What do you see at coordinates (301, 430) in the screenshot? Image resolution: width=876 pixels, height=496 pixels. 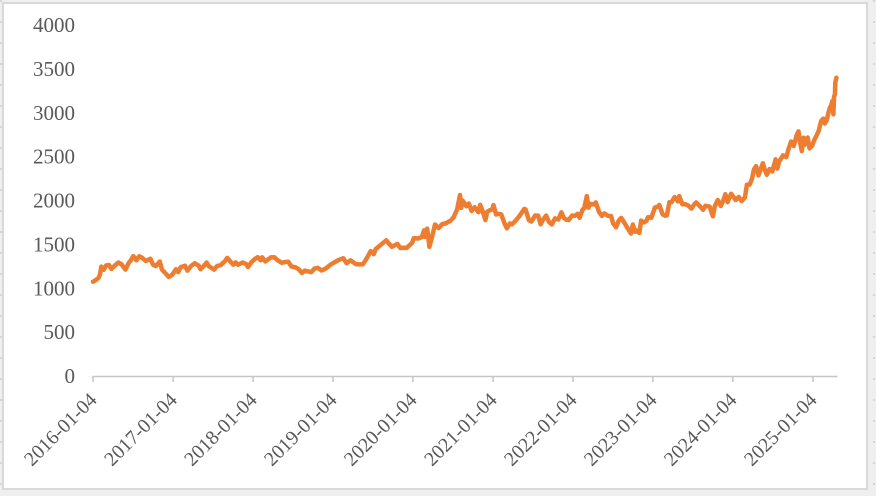 I see `x-axis-tick-label: 2019-01-04` at bounding box center [301, 430].